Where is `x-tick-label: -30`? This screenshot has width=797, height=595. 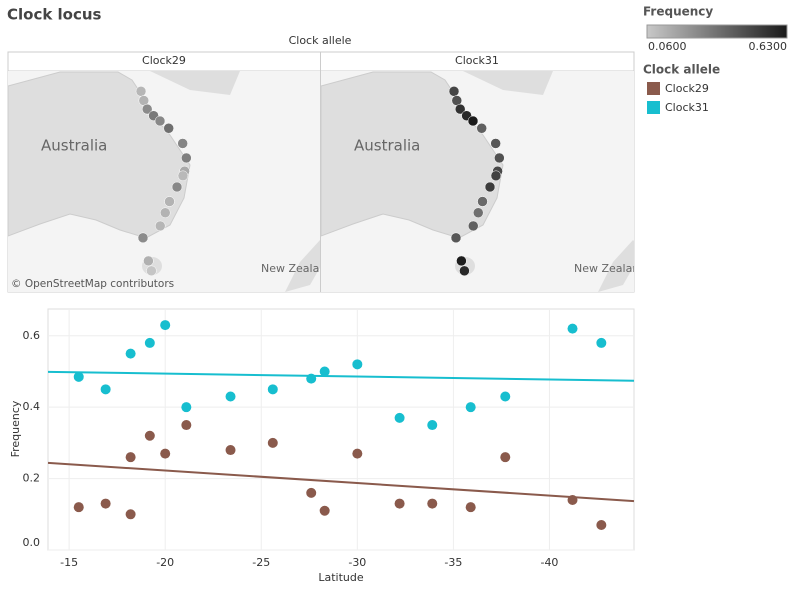 x-tick-label: -30 is located at coordinates (357, 562).